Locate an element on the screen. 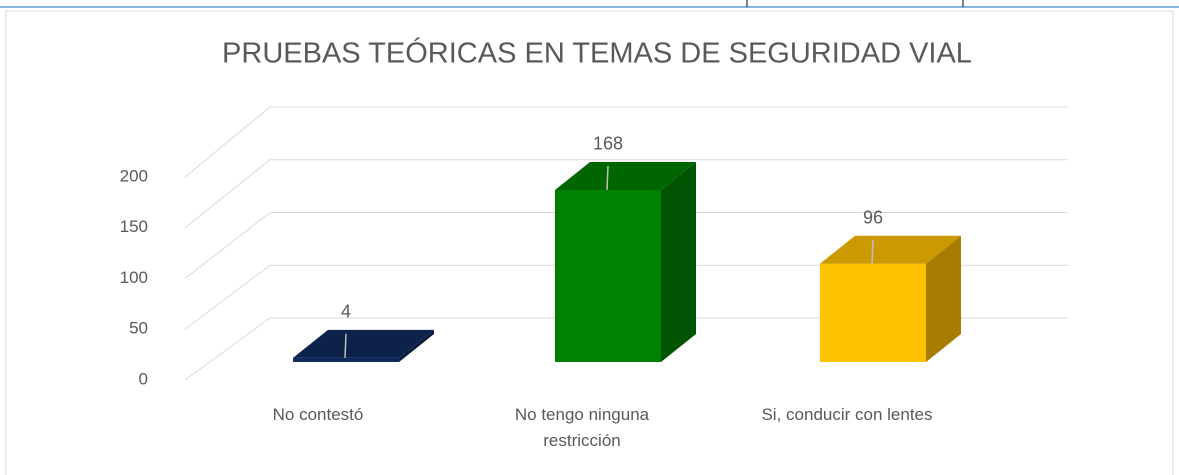  x-tick-label: No tengo ninguna restricción is located at coordinates (582, 427).